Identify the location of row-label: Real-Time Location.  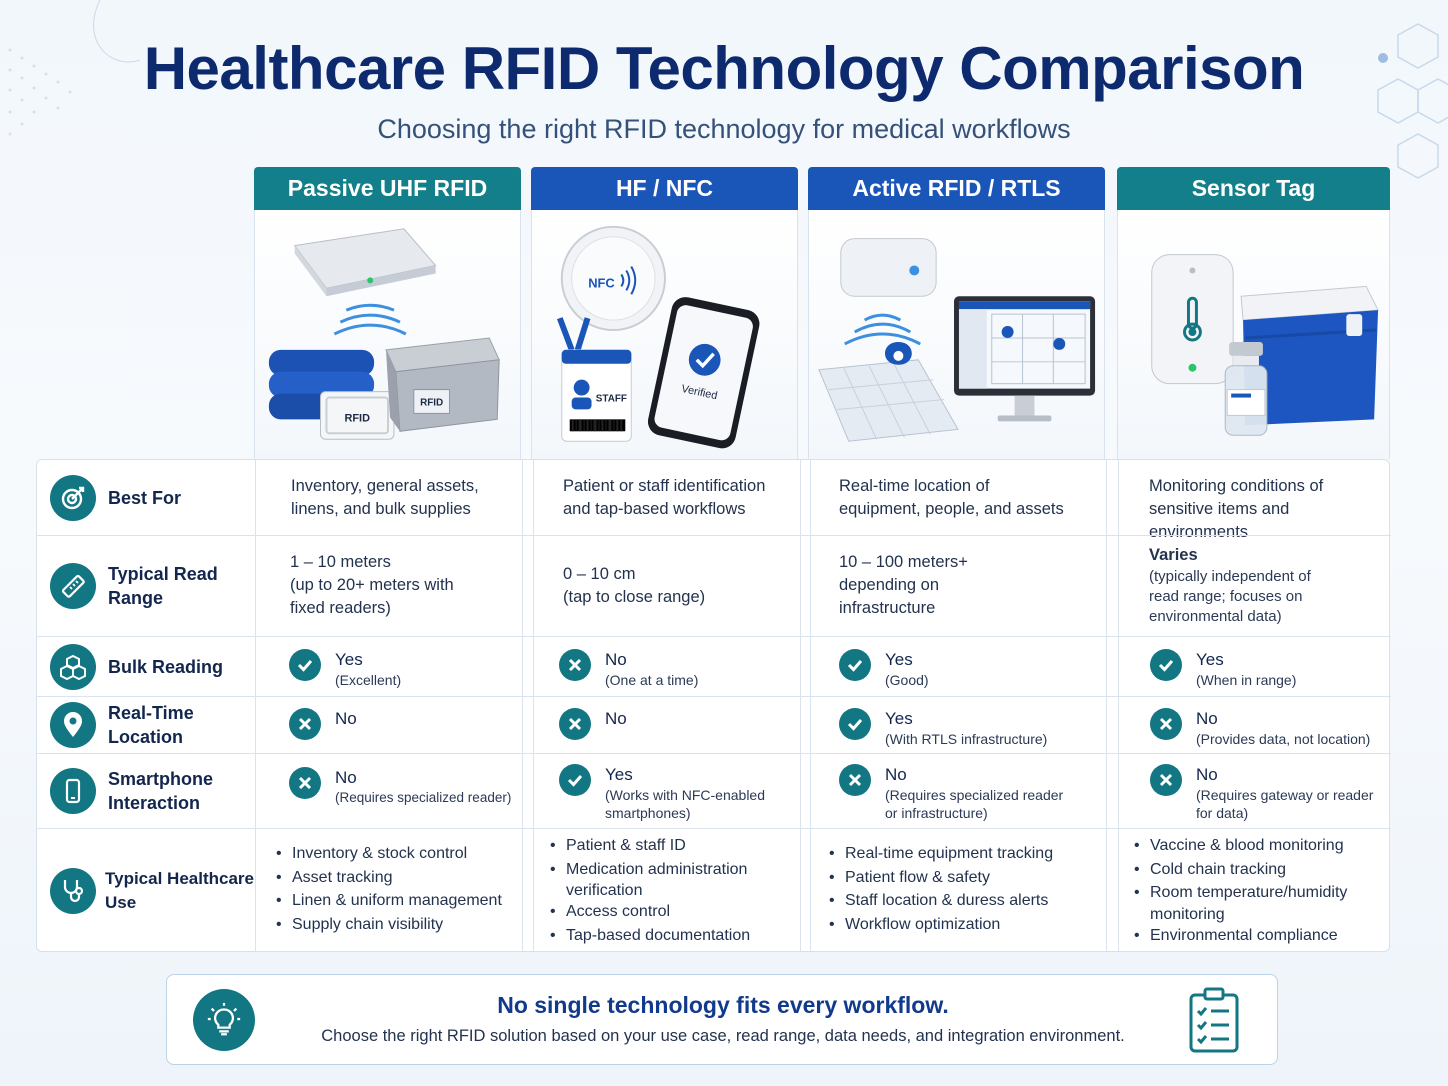
(146, 725).